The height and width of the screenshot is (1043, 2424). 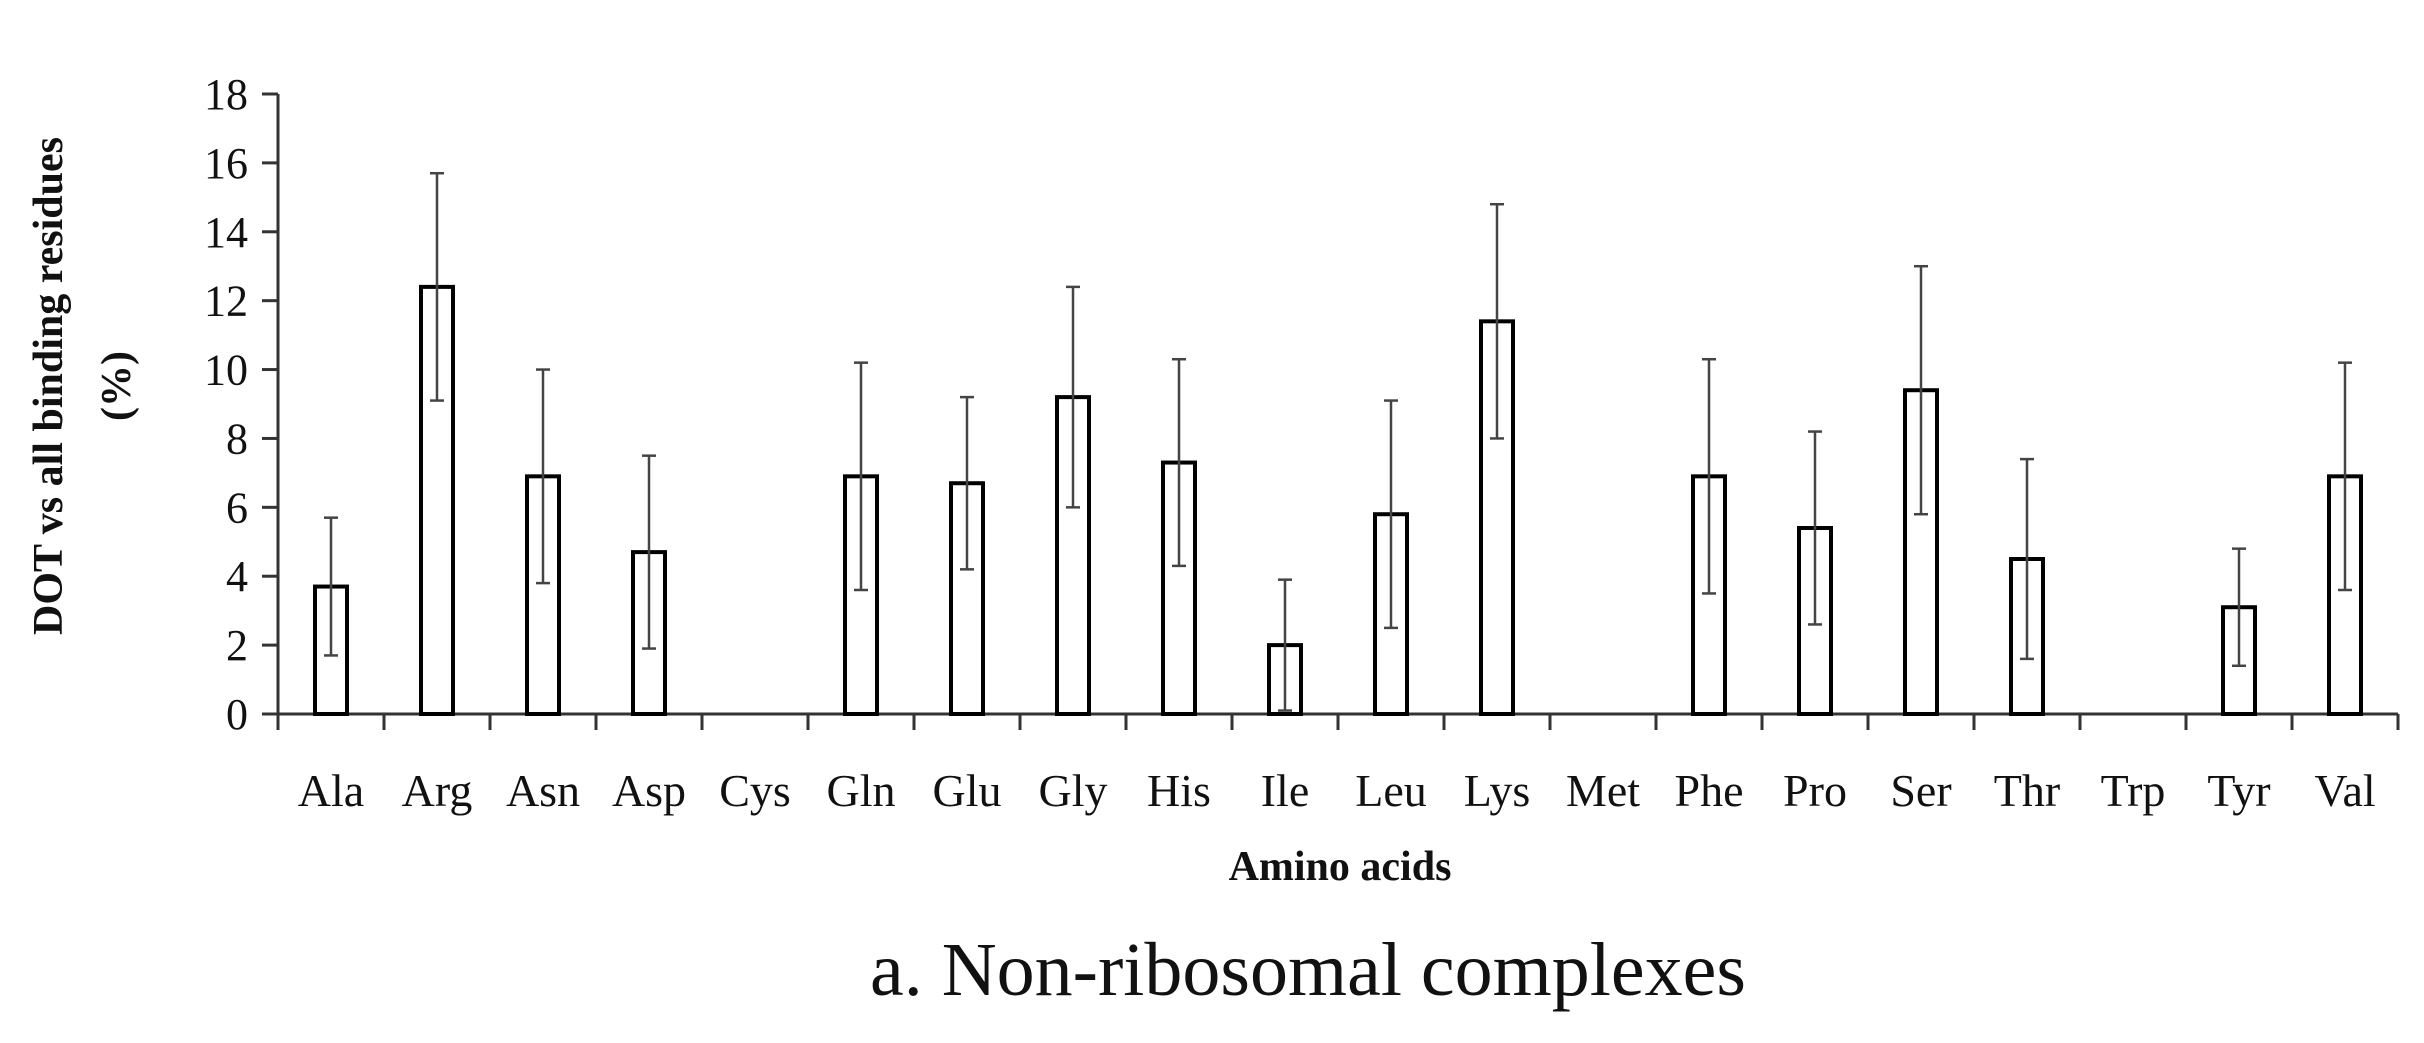 What do you see at coordinates (1391, 790) in the screenshot?
I see `x-tick-label-leu: Leu` at bounding box center [1391, 790].